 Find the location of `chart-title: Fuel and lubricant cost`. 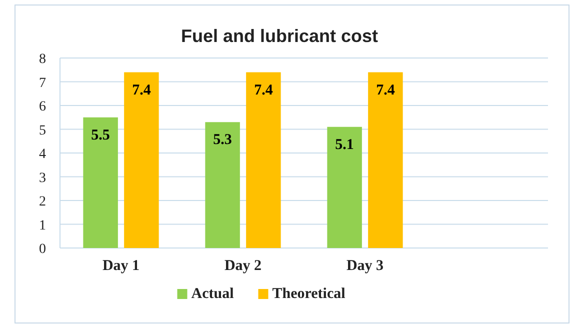

chart-title: Fuel and lubricant cost is located at coordinates (279, 36).